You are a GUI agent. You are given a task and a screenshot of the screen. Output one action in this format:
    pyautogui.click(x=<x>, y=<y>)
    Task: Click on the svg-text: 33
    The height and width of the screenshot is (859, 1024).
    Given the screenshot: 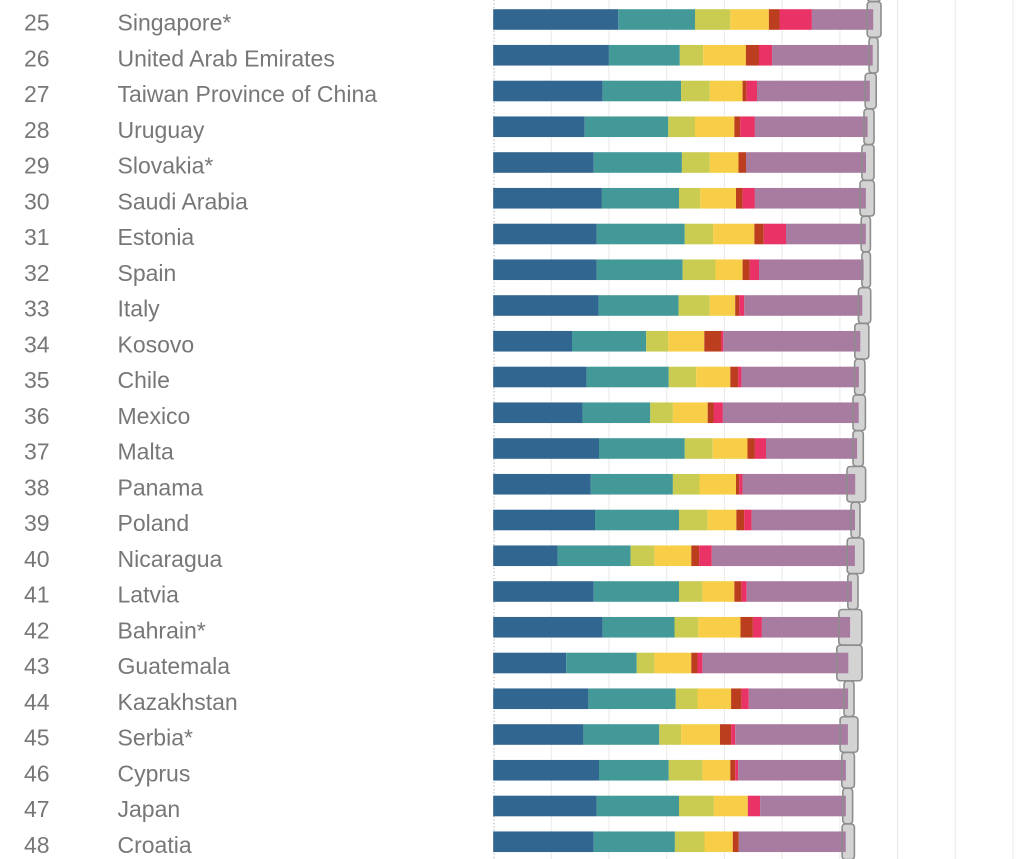 What is the action you would take?
    pyautogui.click(x=37, y=309)
    